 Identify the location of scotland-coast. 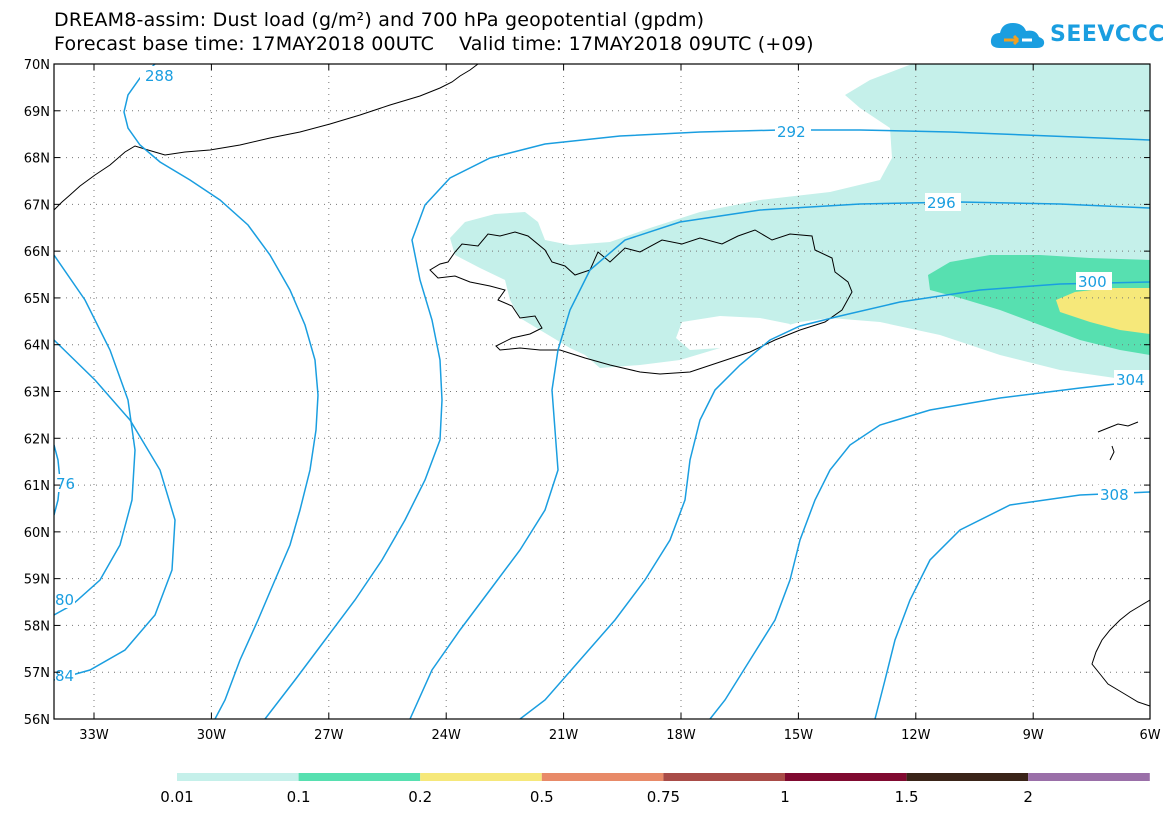
(1120, 653).